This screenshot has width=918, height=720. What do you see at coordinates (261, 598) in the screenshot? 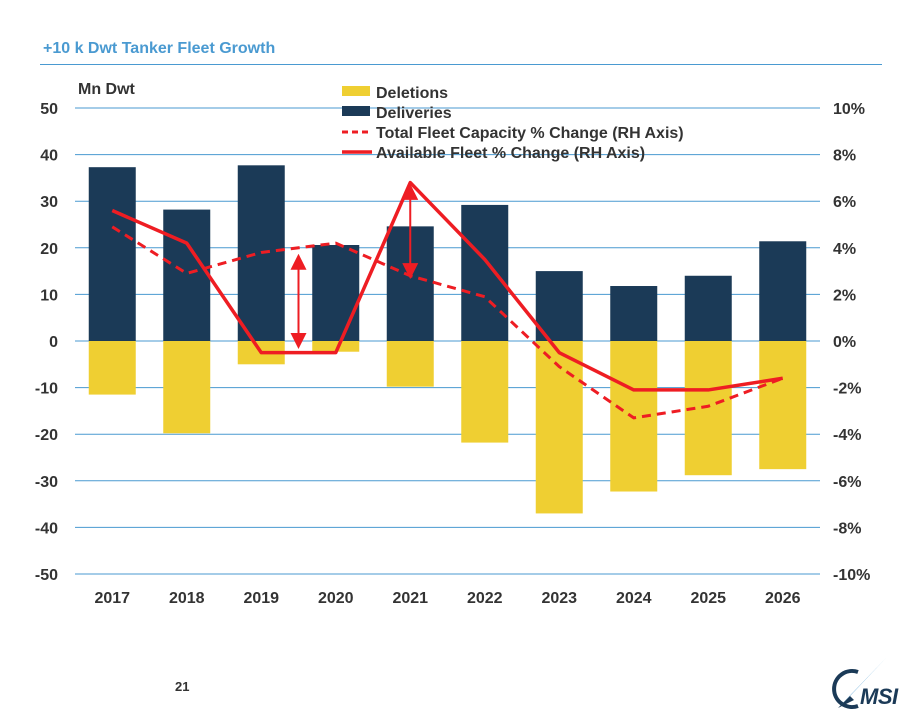
I see `x-tick-label: 2019` at bounding box center [261, 598].